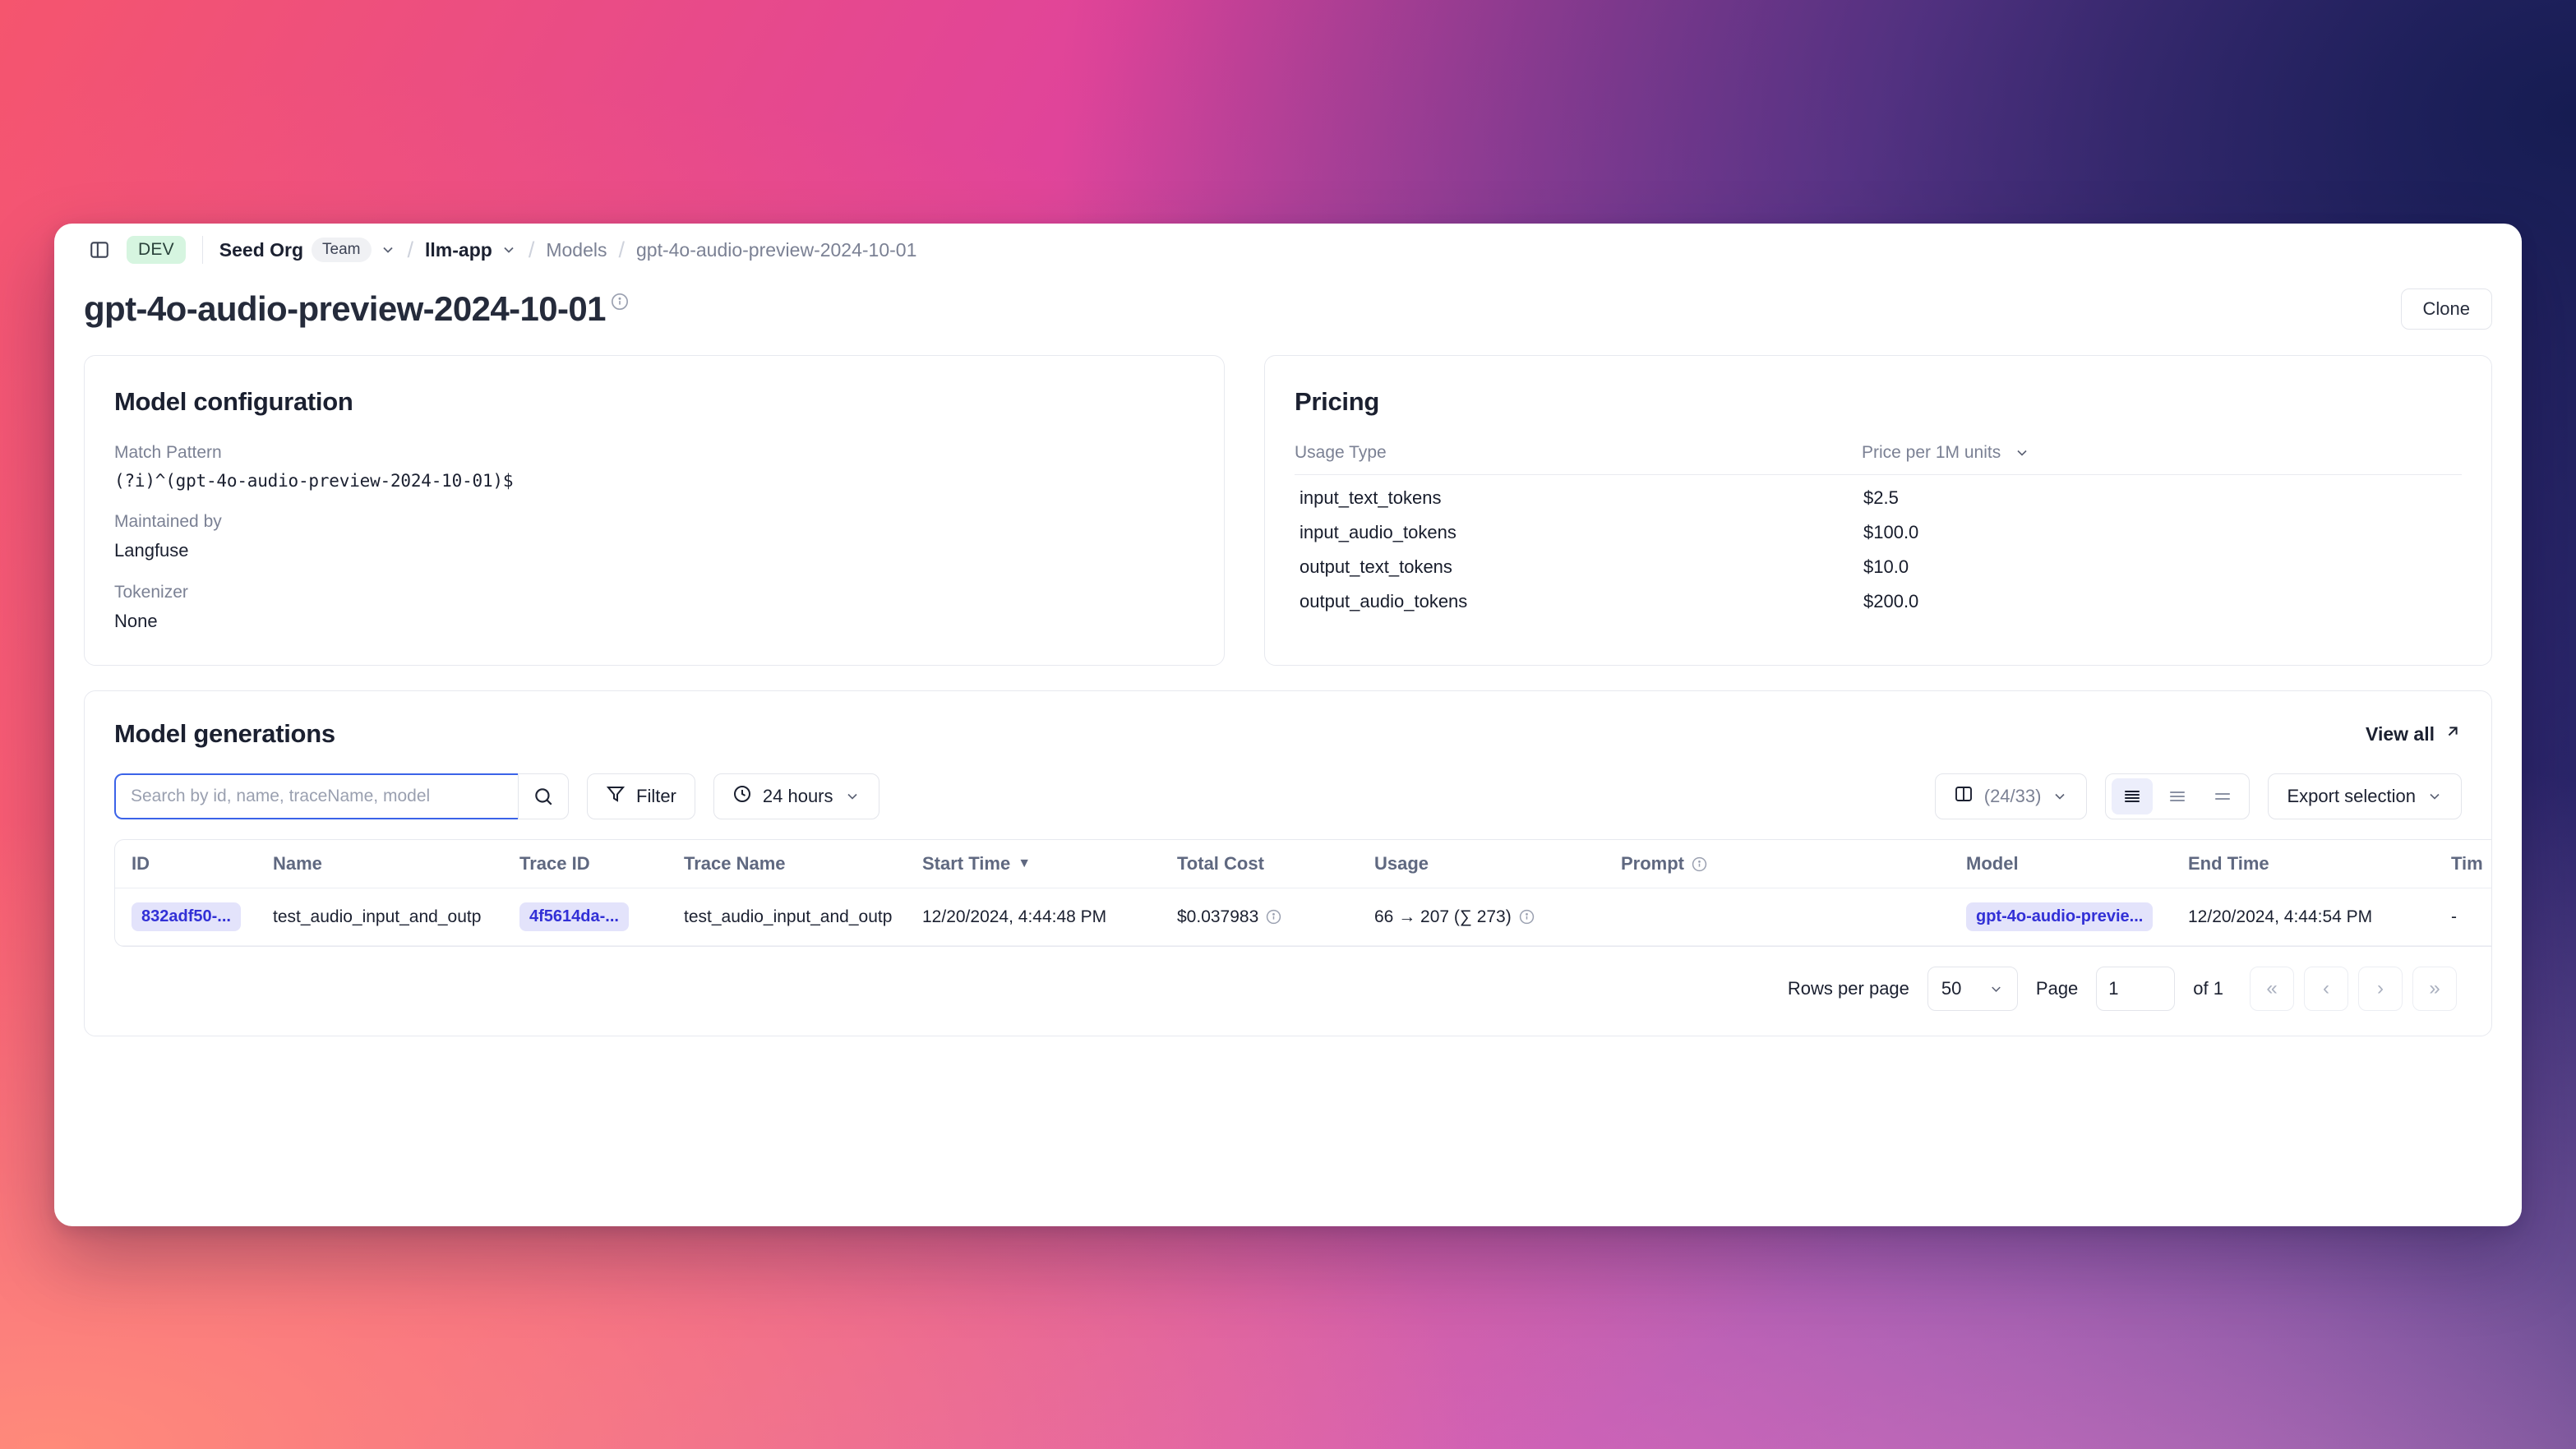  I want to click on time-range-button: 24 hours, so click(796, 796).